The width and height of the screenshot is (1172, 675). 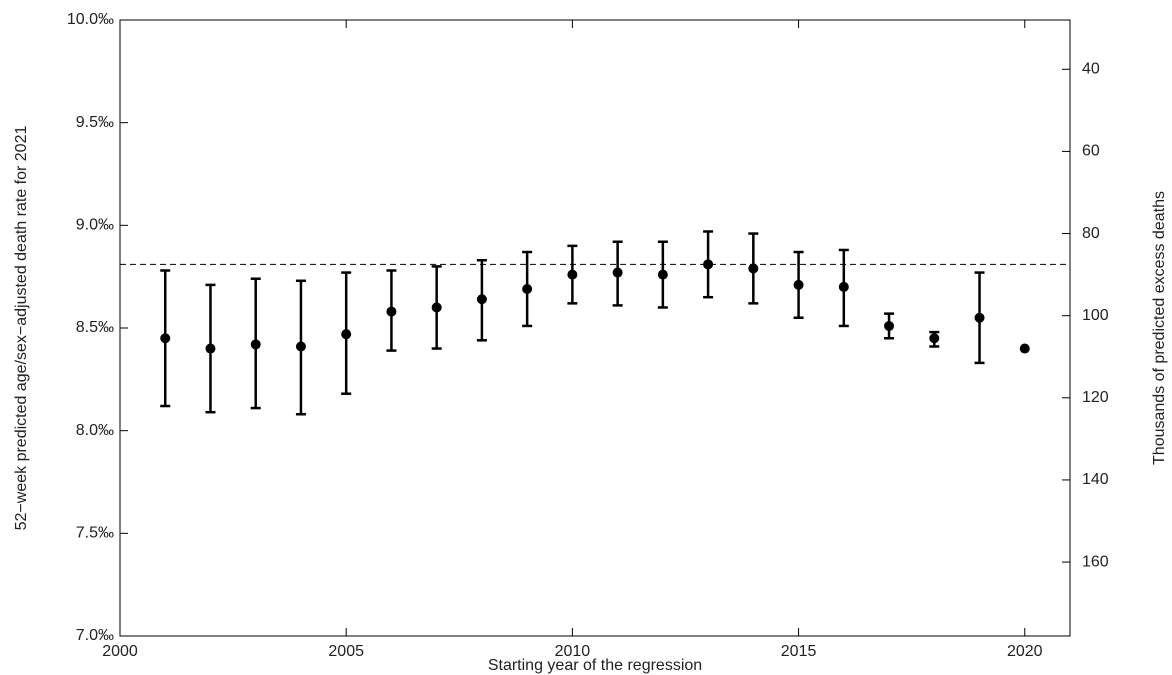 What do you see at coordinates (1095, 479) in the screenshot?
I see `y2-tick-label: 140` at bounding box center [1095, 479].